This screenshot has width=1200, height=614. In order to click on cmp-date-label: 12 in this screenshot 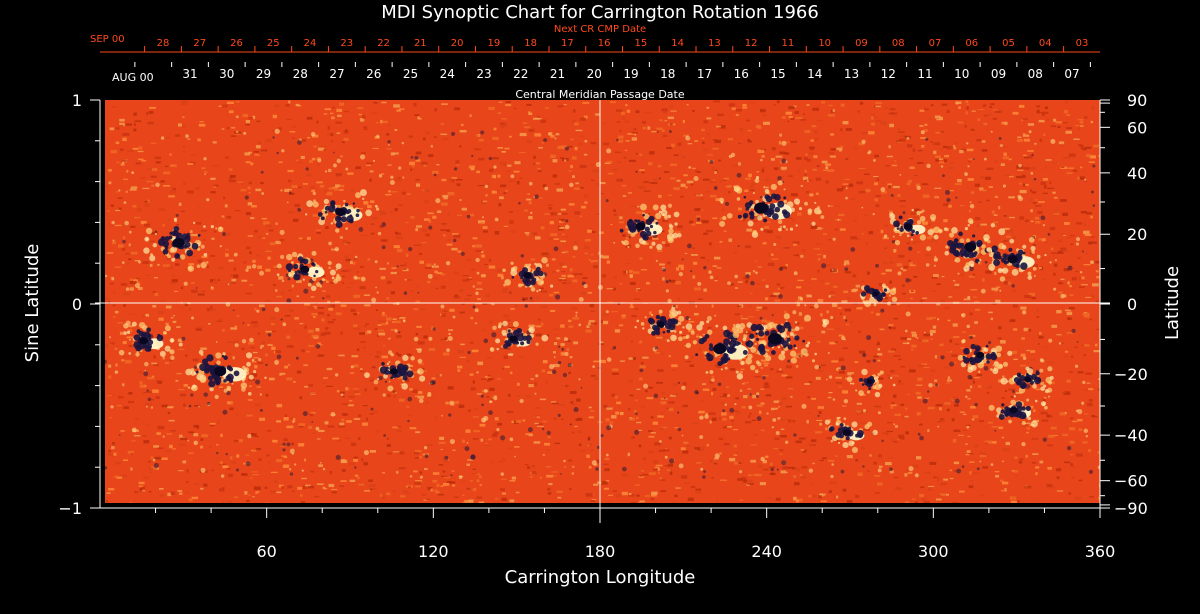, I will do `click(888, 74)`.